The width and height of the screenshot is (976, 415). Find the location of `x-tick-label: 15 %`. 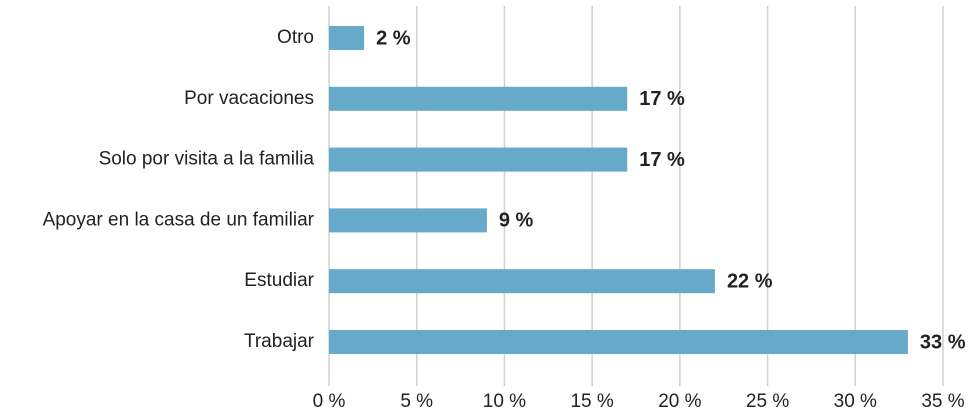

x-tick-label: 15 % is located at coordinates (591, 401).